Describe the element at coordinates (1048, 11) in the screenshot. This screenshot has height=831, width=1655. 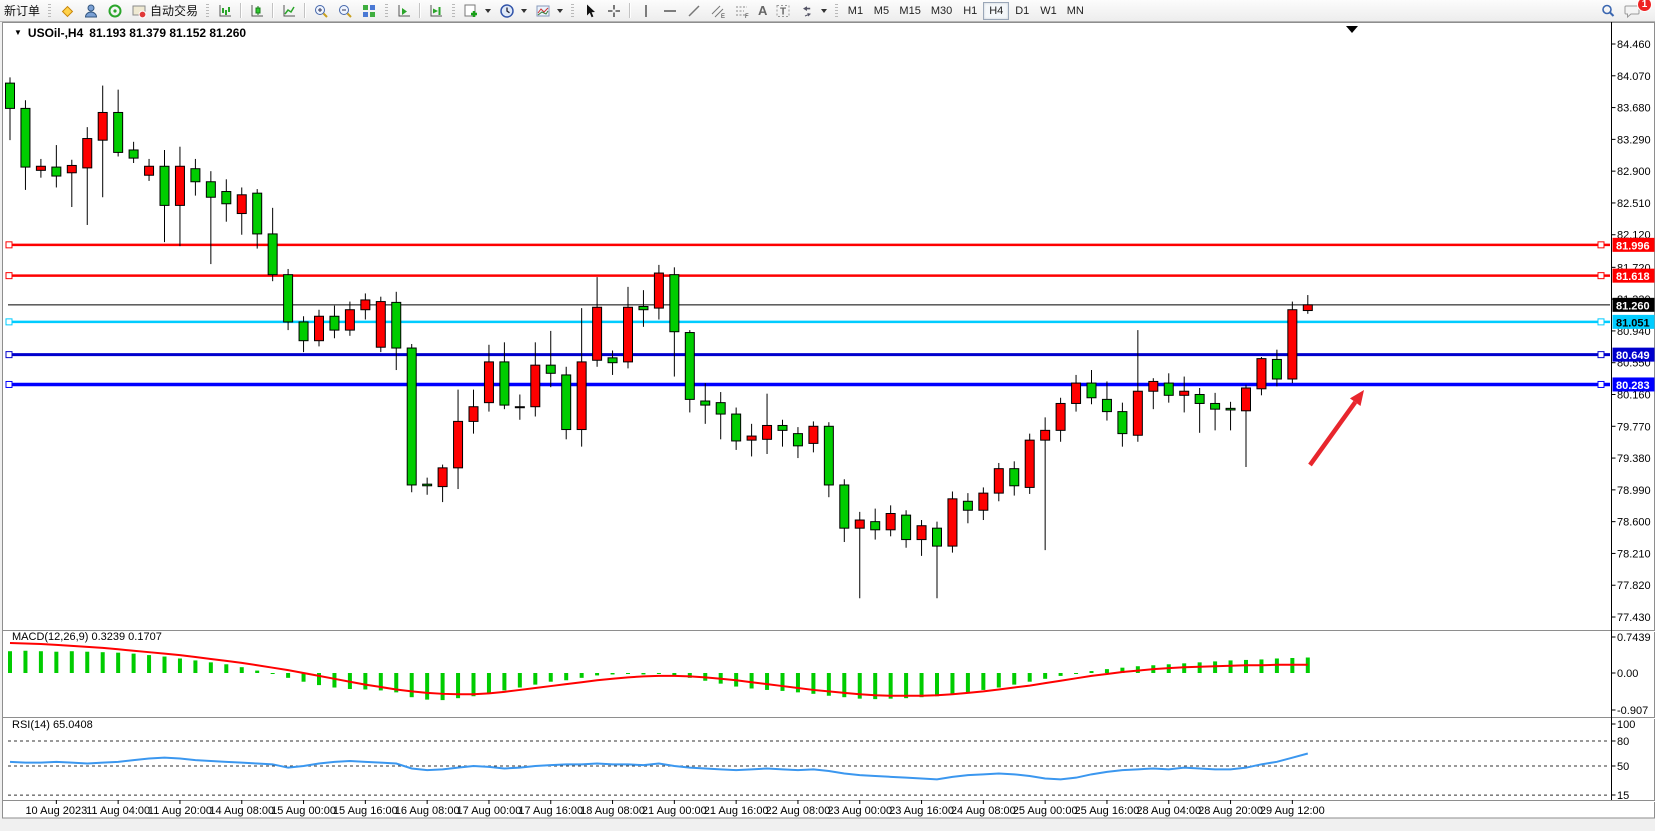
I see `timeframe-w1-button: W1` at that location.